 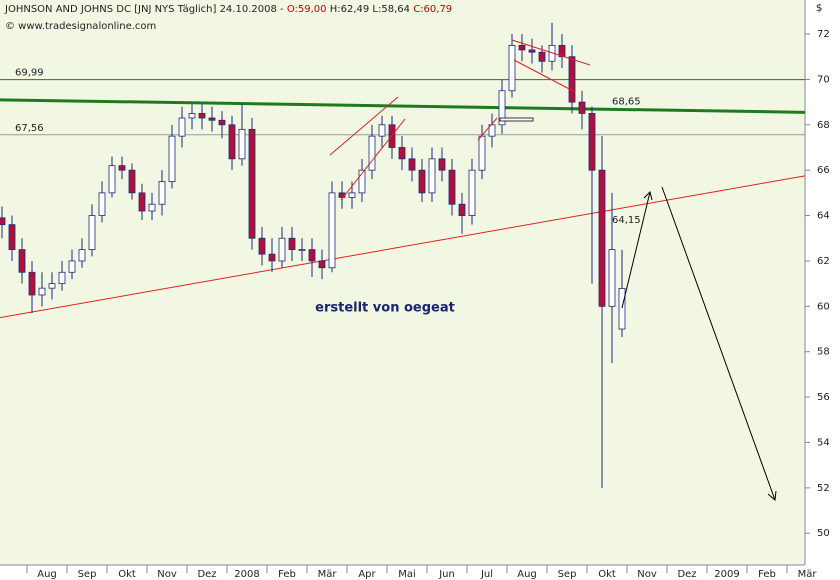 What do you see at coordinates (819, 8) in the screenshot?
I see `y-unit: $` at bounding box center [819, 8].